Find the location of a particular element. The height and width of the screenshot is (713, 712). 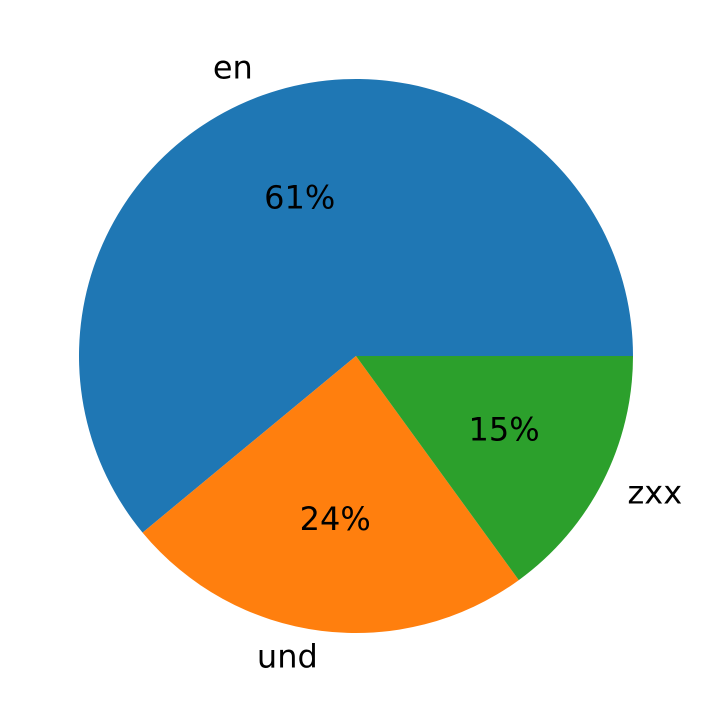

slice-percent-zxx: 15% is located at coordinates (504, 429).